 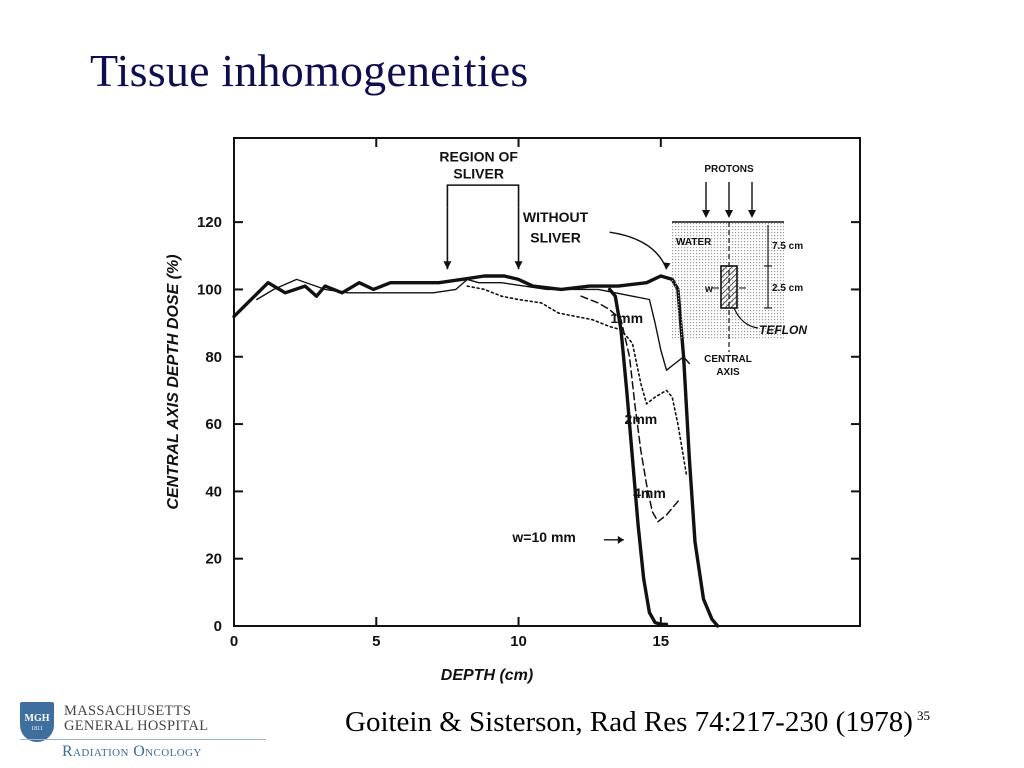 I want to click on seal-year: 1811, so click(x=37, y=729).